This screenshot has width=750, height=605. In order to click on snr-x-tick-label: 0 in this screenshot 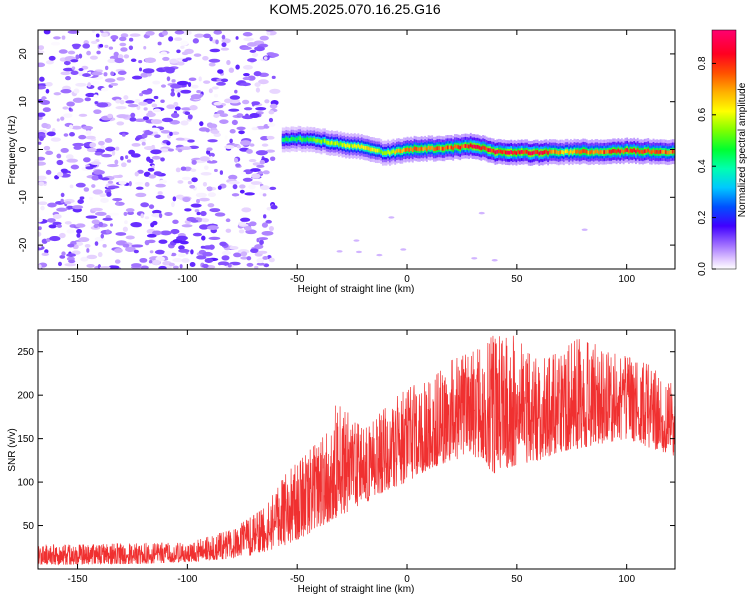, I will do `click(407, 579)`.